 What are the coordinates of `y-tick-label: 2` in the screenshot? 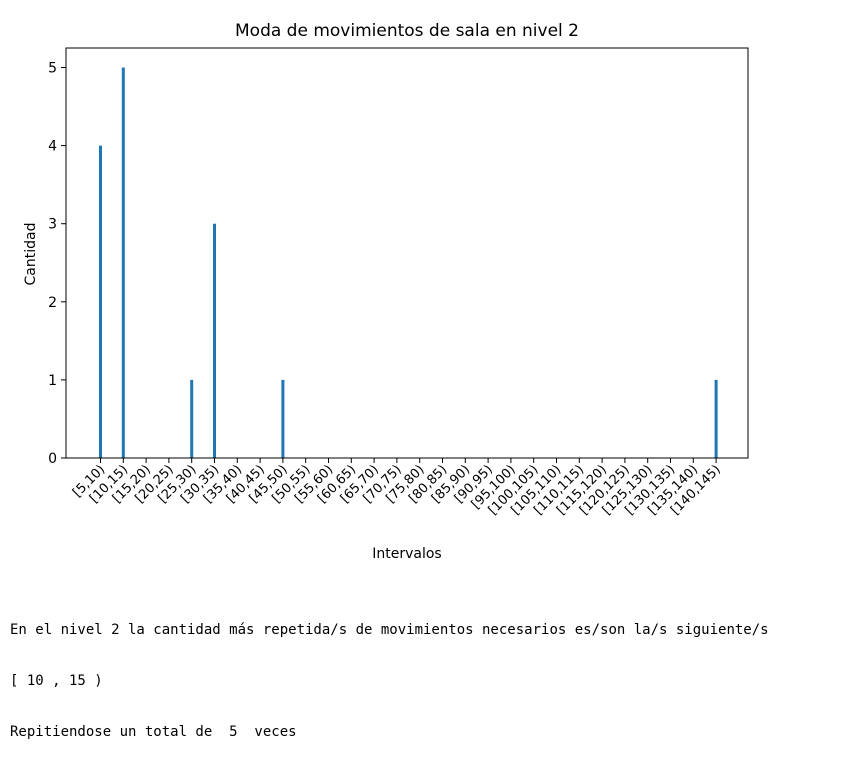 It's located at (52, 303).